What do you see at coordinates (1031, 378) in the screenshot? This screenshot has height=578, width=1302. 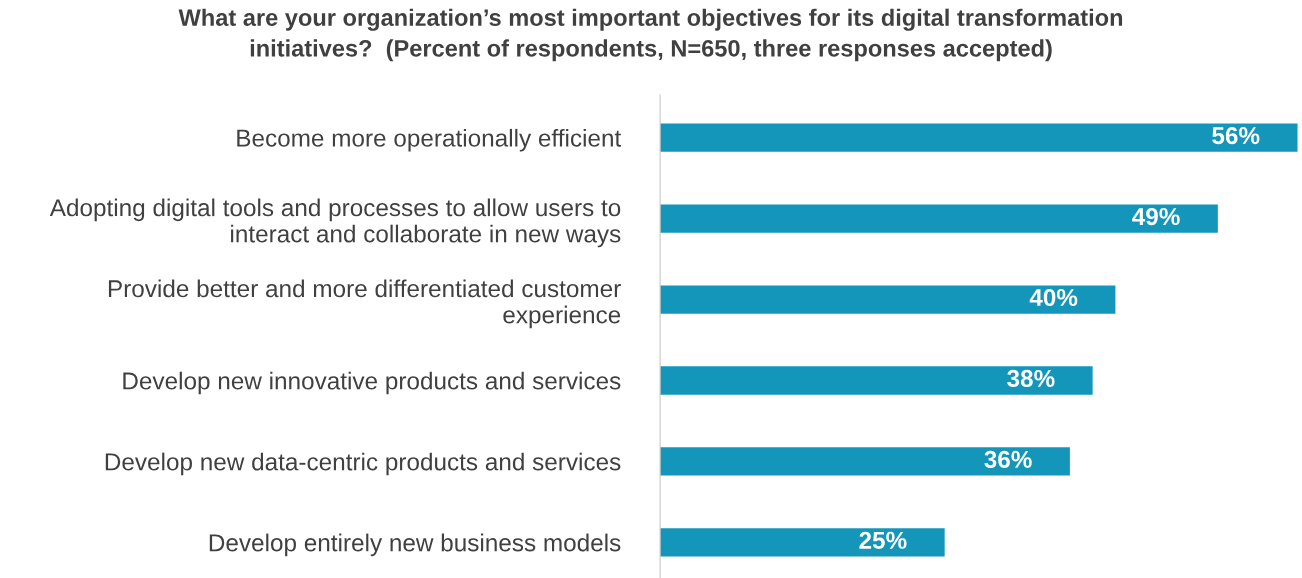 I see `data-label: 38%` at bounding box center [1031, 378].